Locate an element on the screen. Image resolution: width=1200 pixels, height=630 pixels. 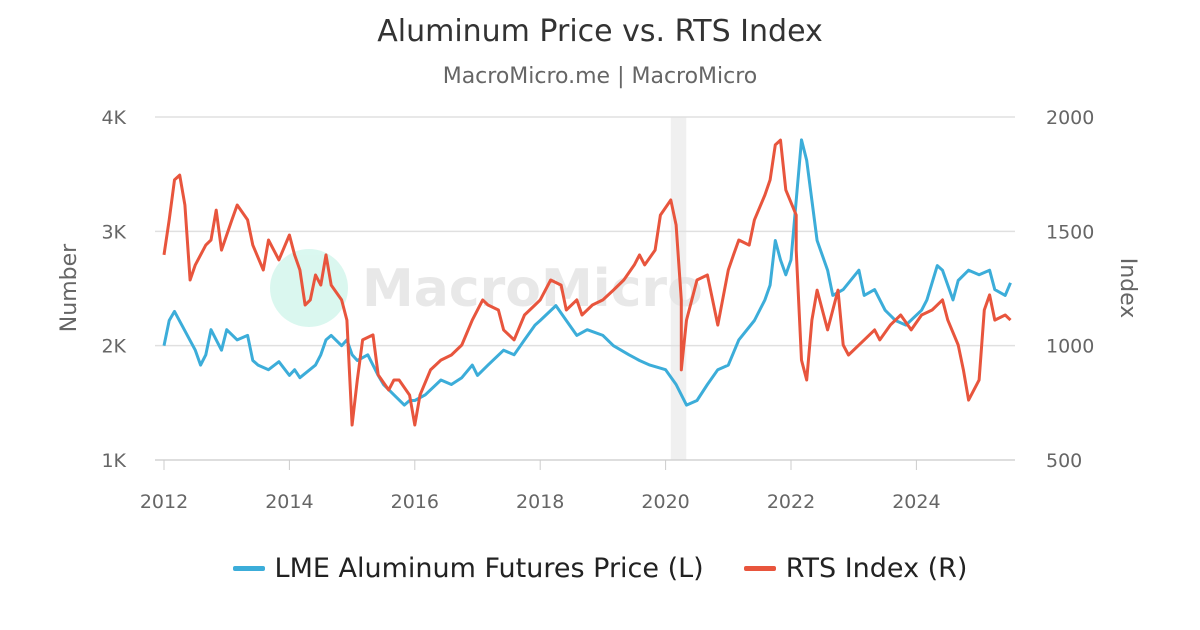
chart-title: Aluminum Price vs. RTS Index is located at coordinates (600, 31).